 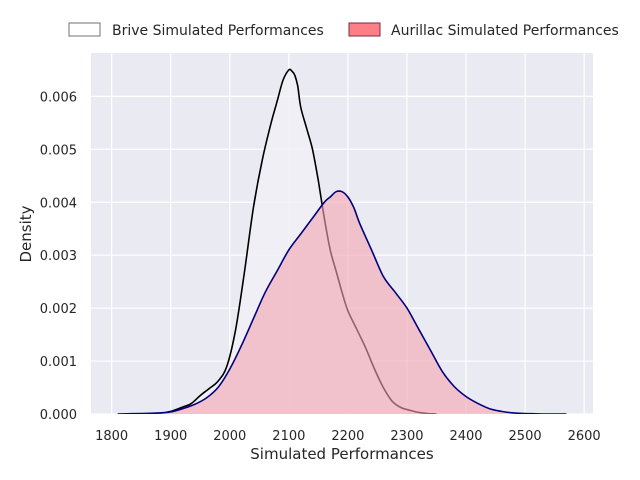 What do you see at coordinates (84, 29) in the screenshot?
I see `legend-swatch-brive` at bounding box center [84, 29].